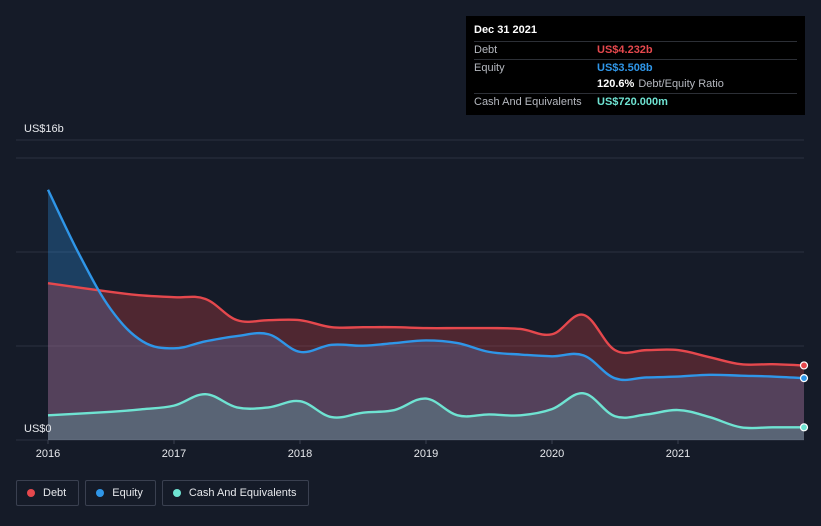 This screenshot has height=526, width=821. I want to click on tooltip-debt-value: US$4.232b, so click(625, 50).